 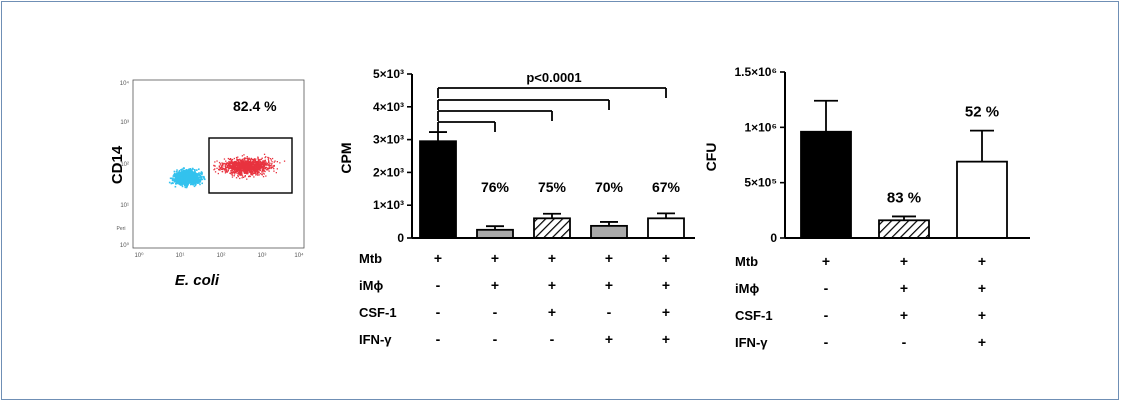 What do you see at coordinates (773, 238) in the screenshot?
I see `y-tick-label: 0` at bounding box center [773, 238].